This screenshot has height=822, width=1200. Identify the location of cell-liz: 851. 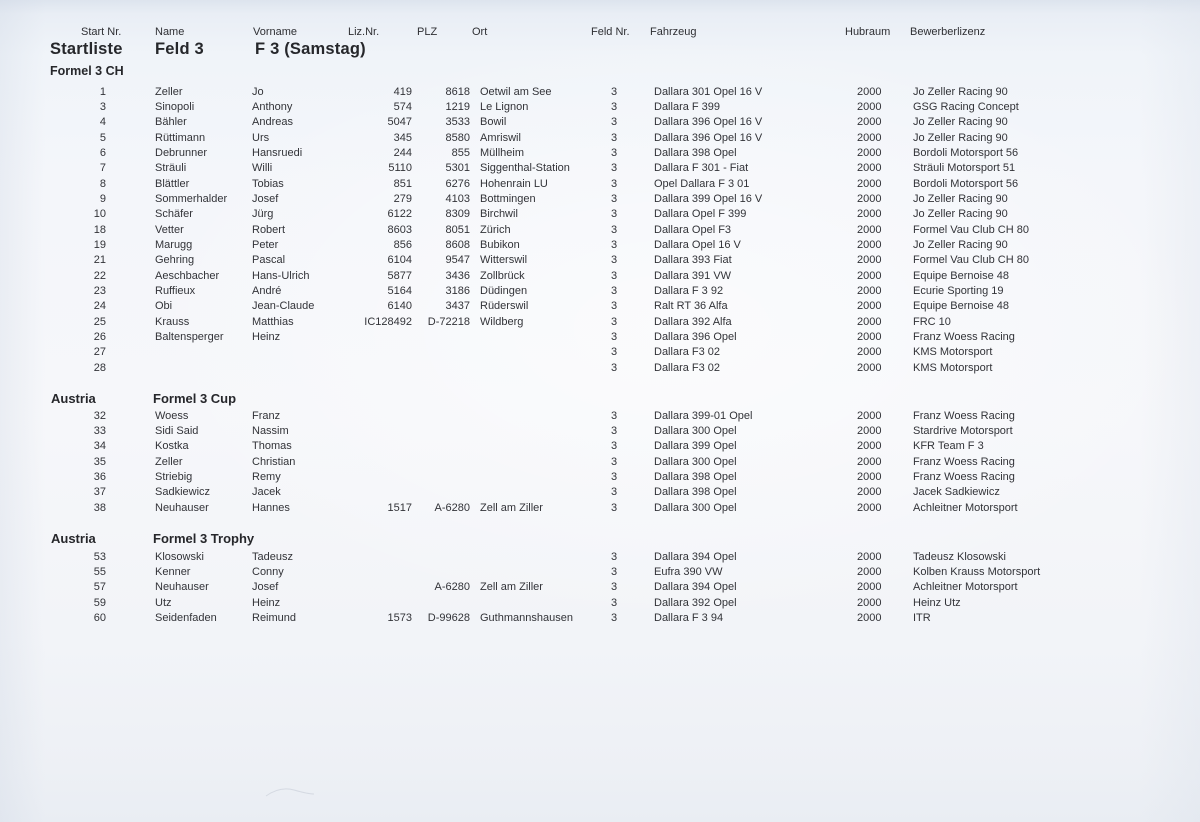
(402, 183).